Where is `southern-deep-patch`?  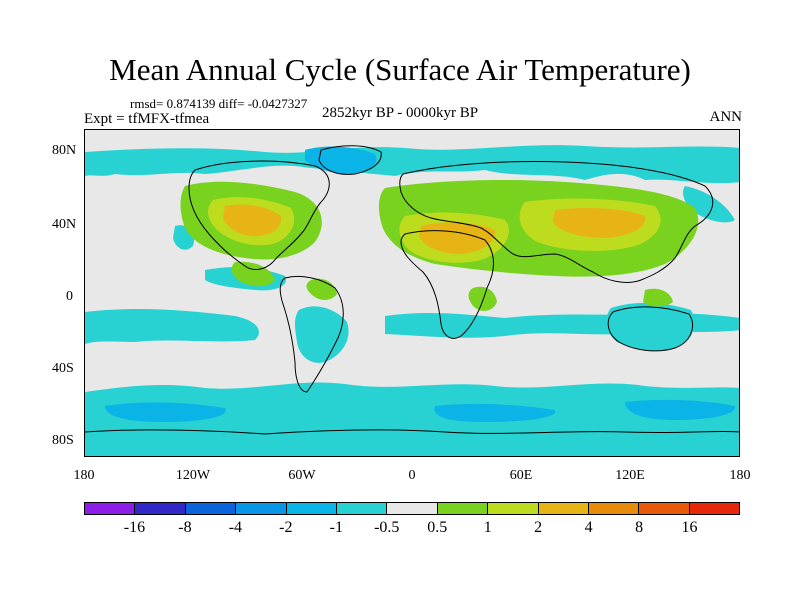 southern-deep-patch is located at coordinates (165, 412).